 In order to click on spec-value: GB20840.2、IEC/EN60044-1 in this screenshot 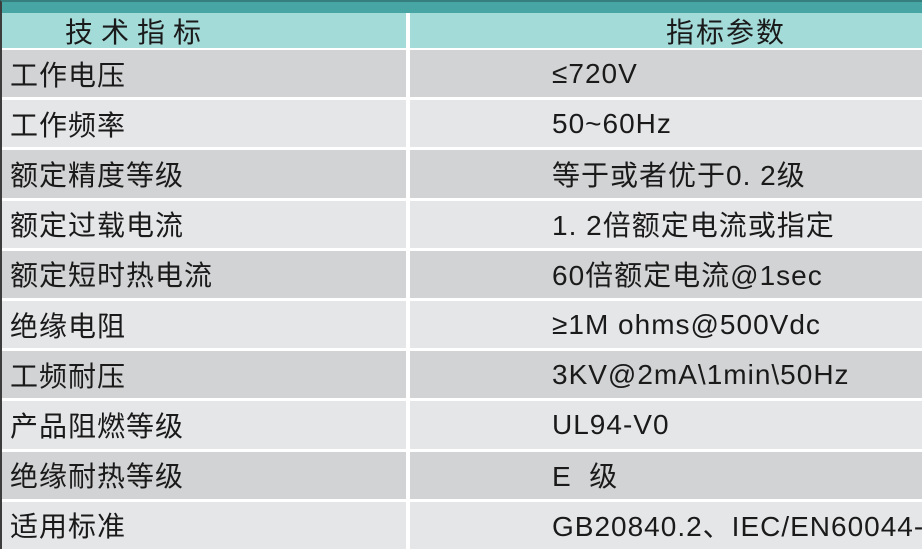, I will do `click(737, 527)`.